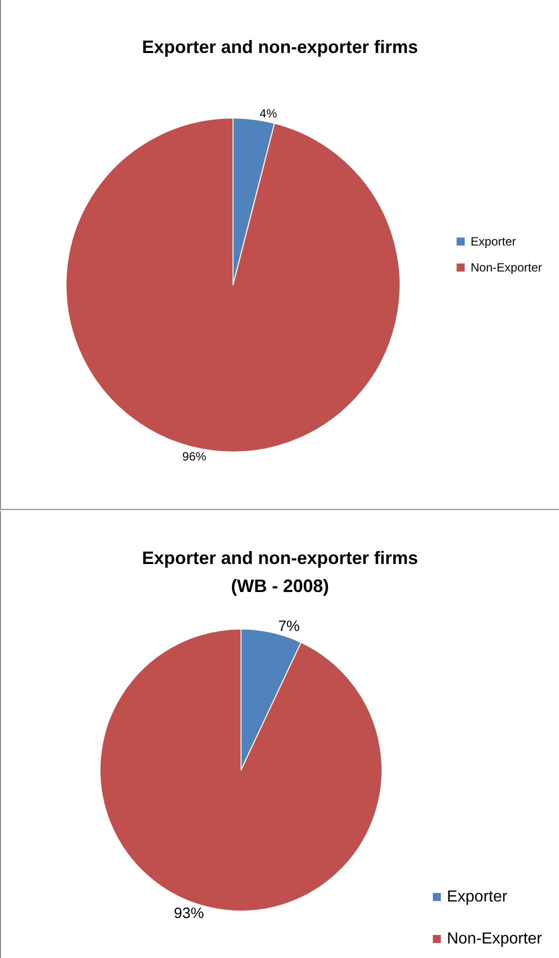 This screenshot has height=958, width=559. I want to click on chart-title: Exporter and non-exporter firms (WB - 2008), so click(280, 572).